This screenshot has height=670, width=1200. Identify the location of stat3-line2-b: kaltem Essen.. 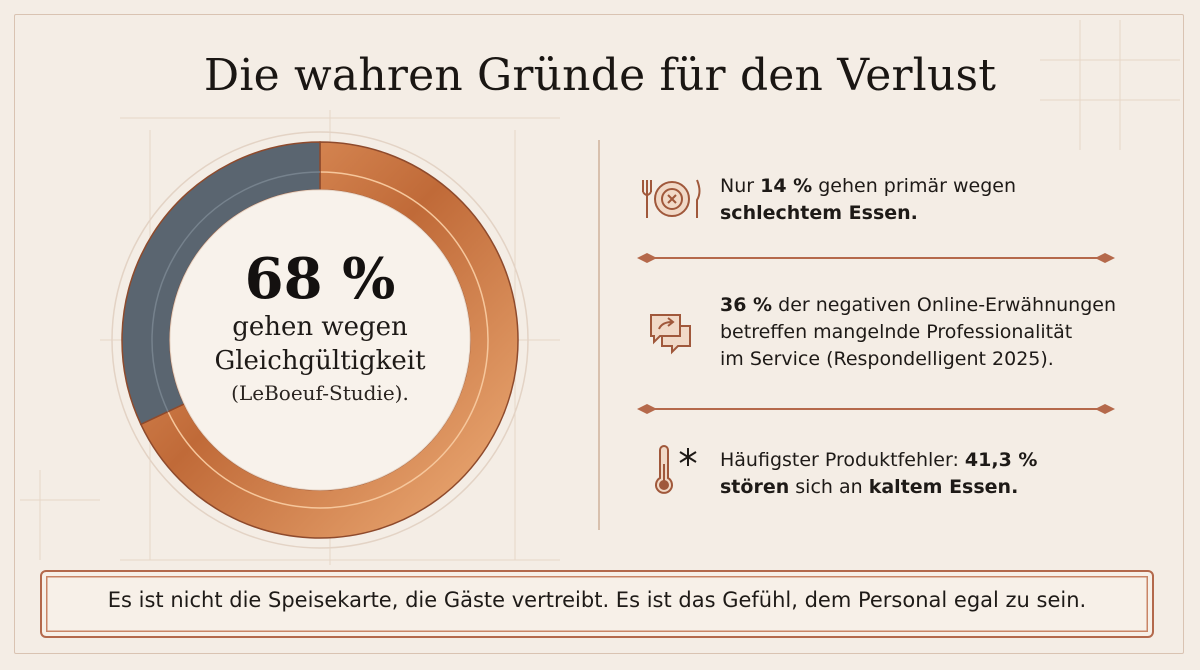
(943, 487).